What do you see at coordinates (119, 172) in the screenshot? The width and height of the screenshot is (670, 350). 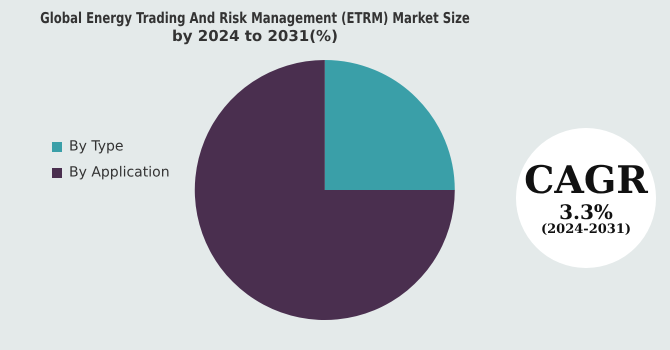 I see `legend-label: By Application` at bounding box center [119, 172].